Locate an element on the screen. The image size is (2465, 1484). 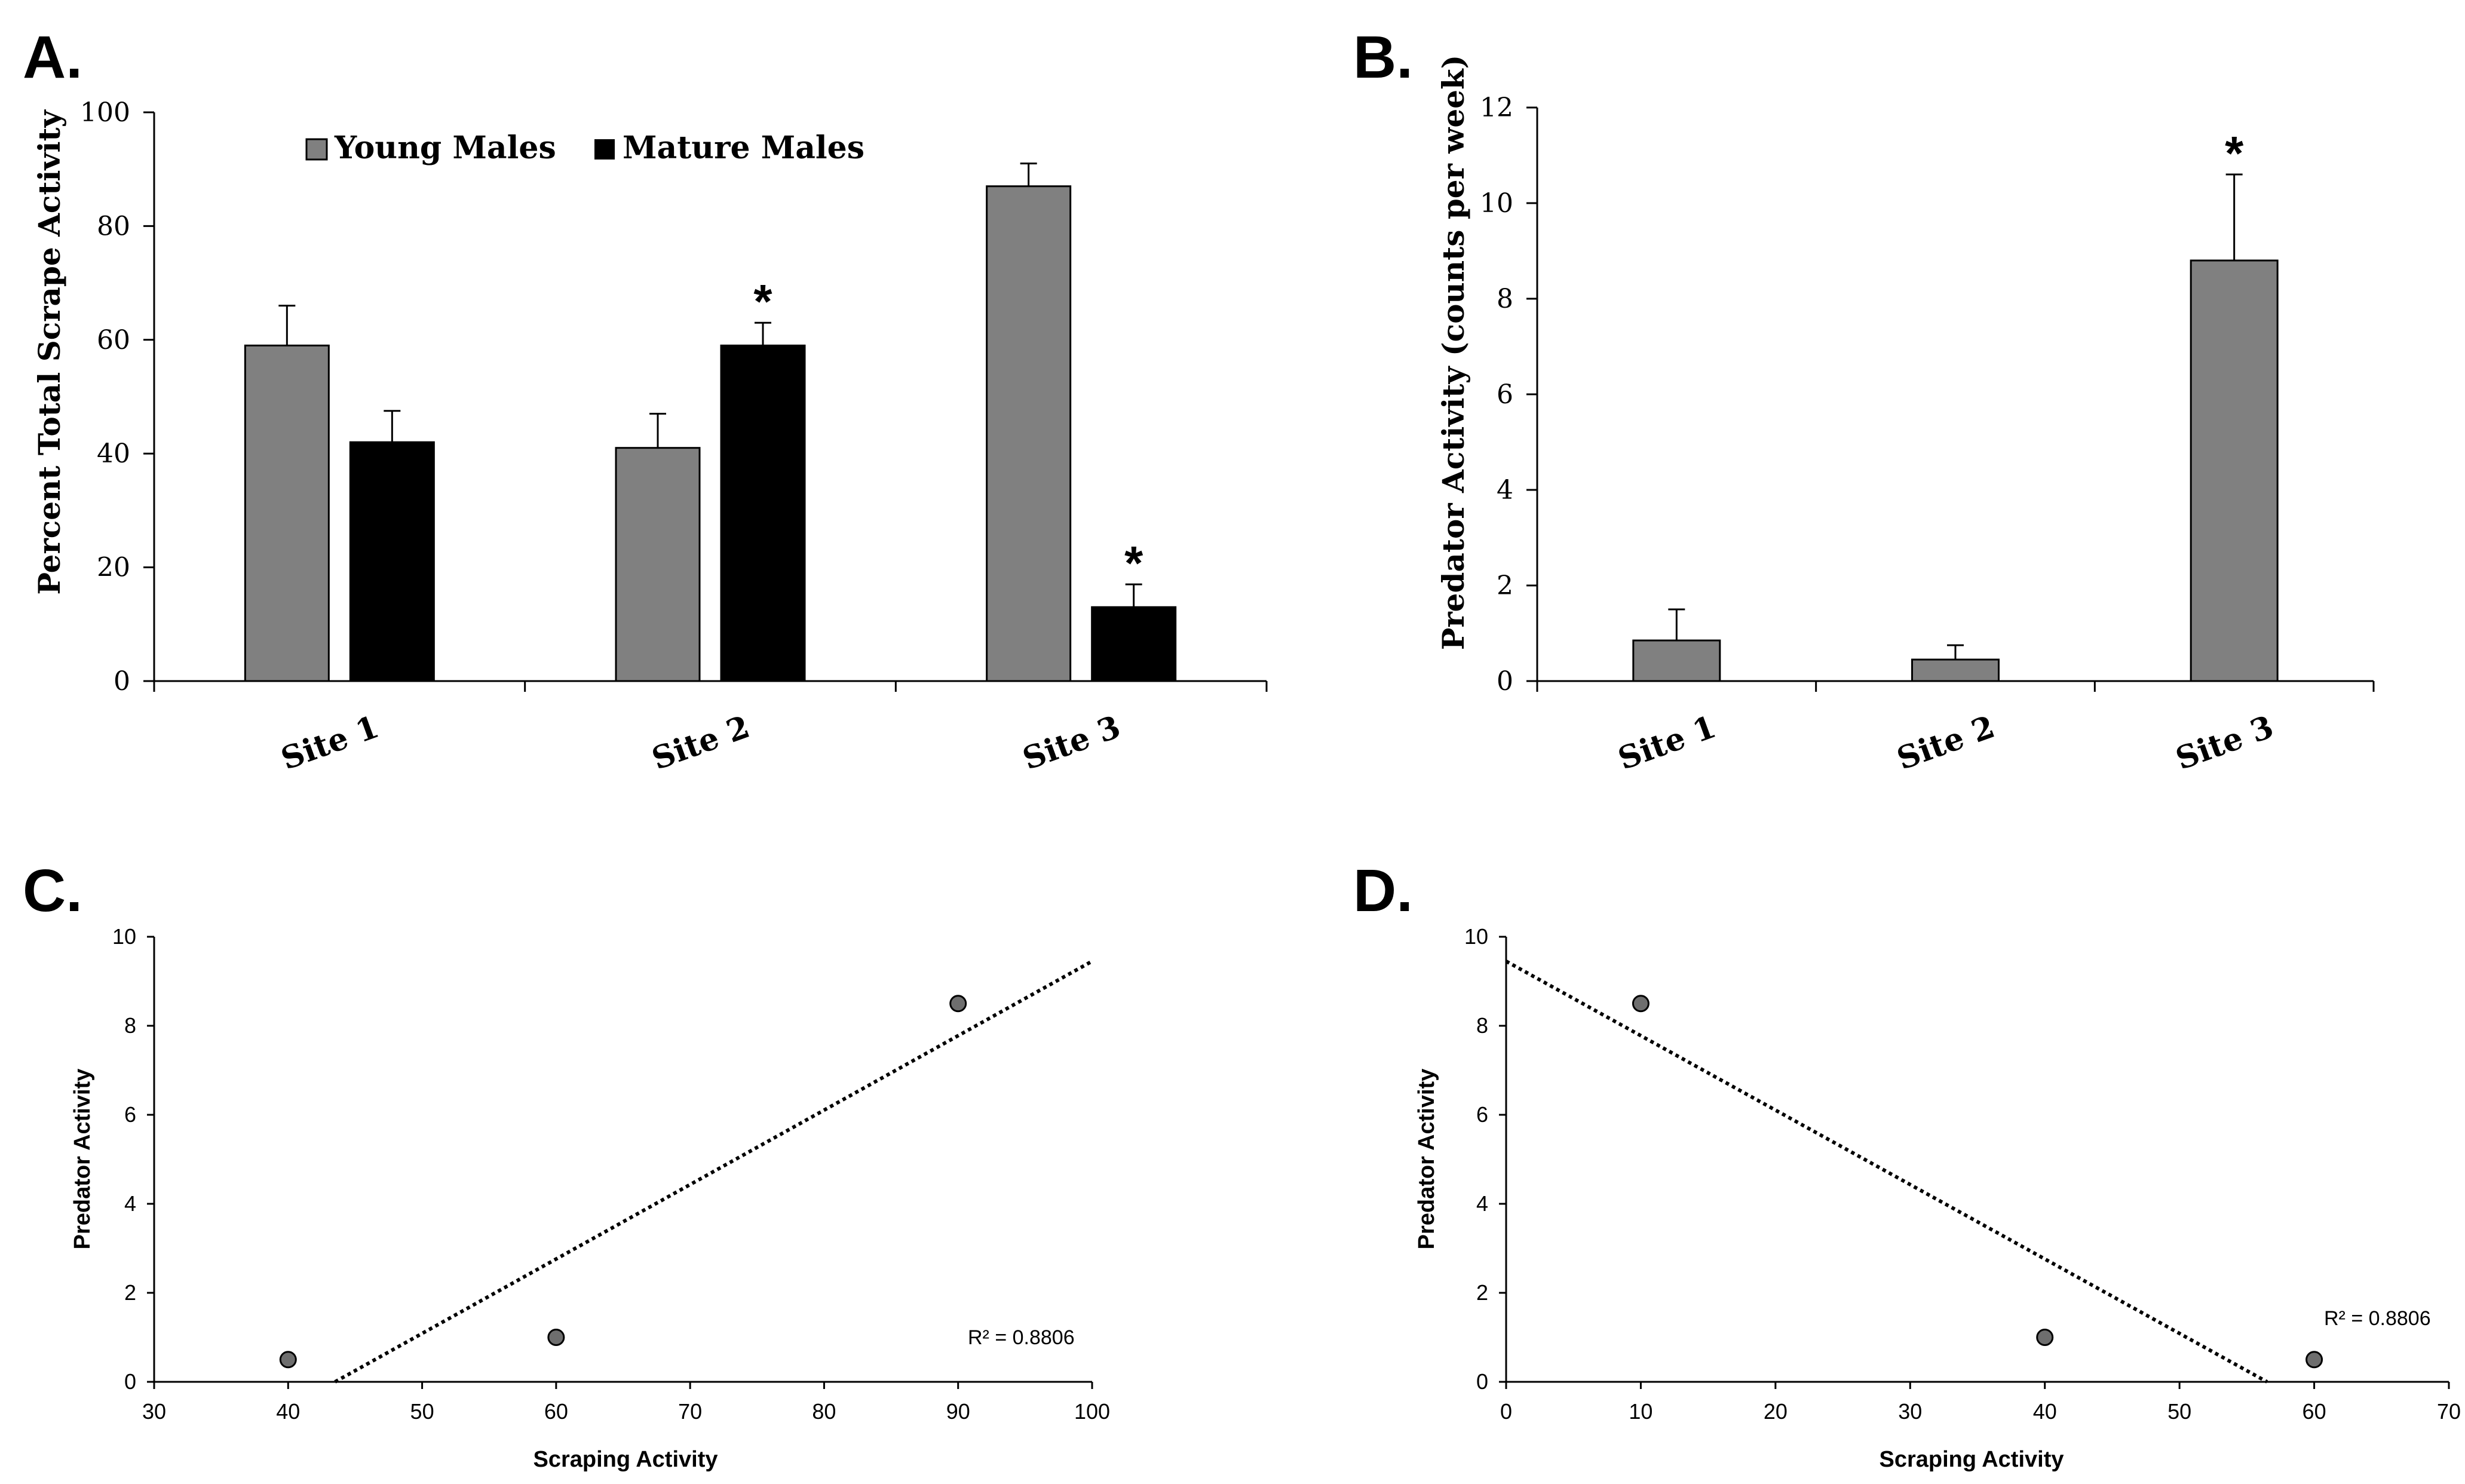
panel-letter-b: B. is located at coordinates (1383, 57).